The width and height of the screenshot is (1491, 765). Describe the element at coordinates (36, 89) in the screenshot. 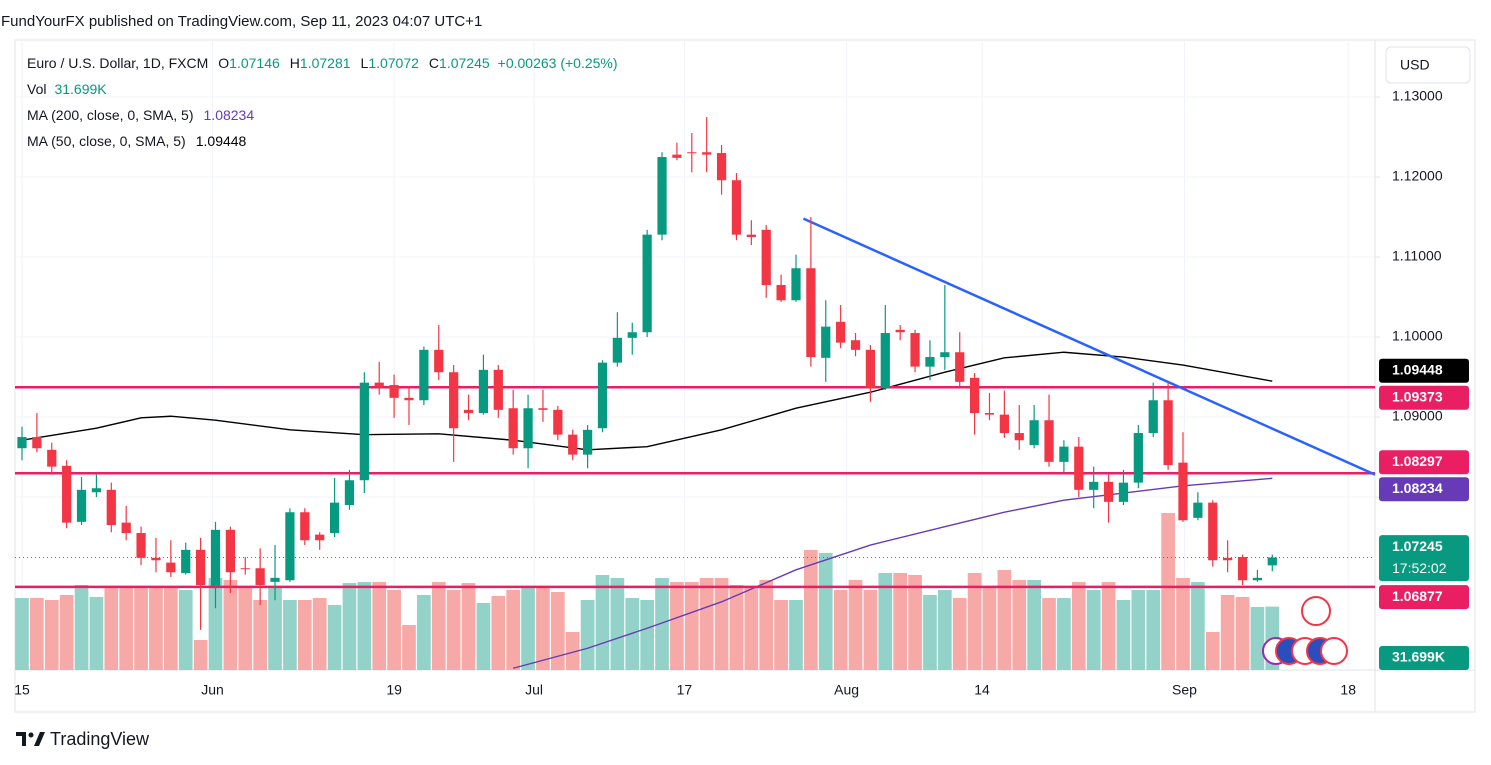

I see `volume-label: Vol` at that location.